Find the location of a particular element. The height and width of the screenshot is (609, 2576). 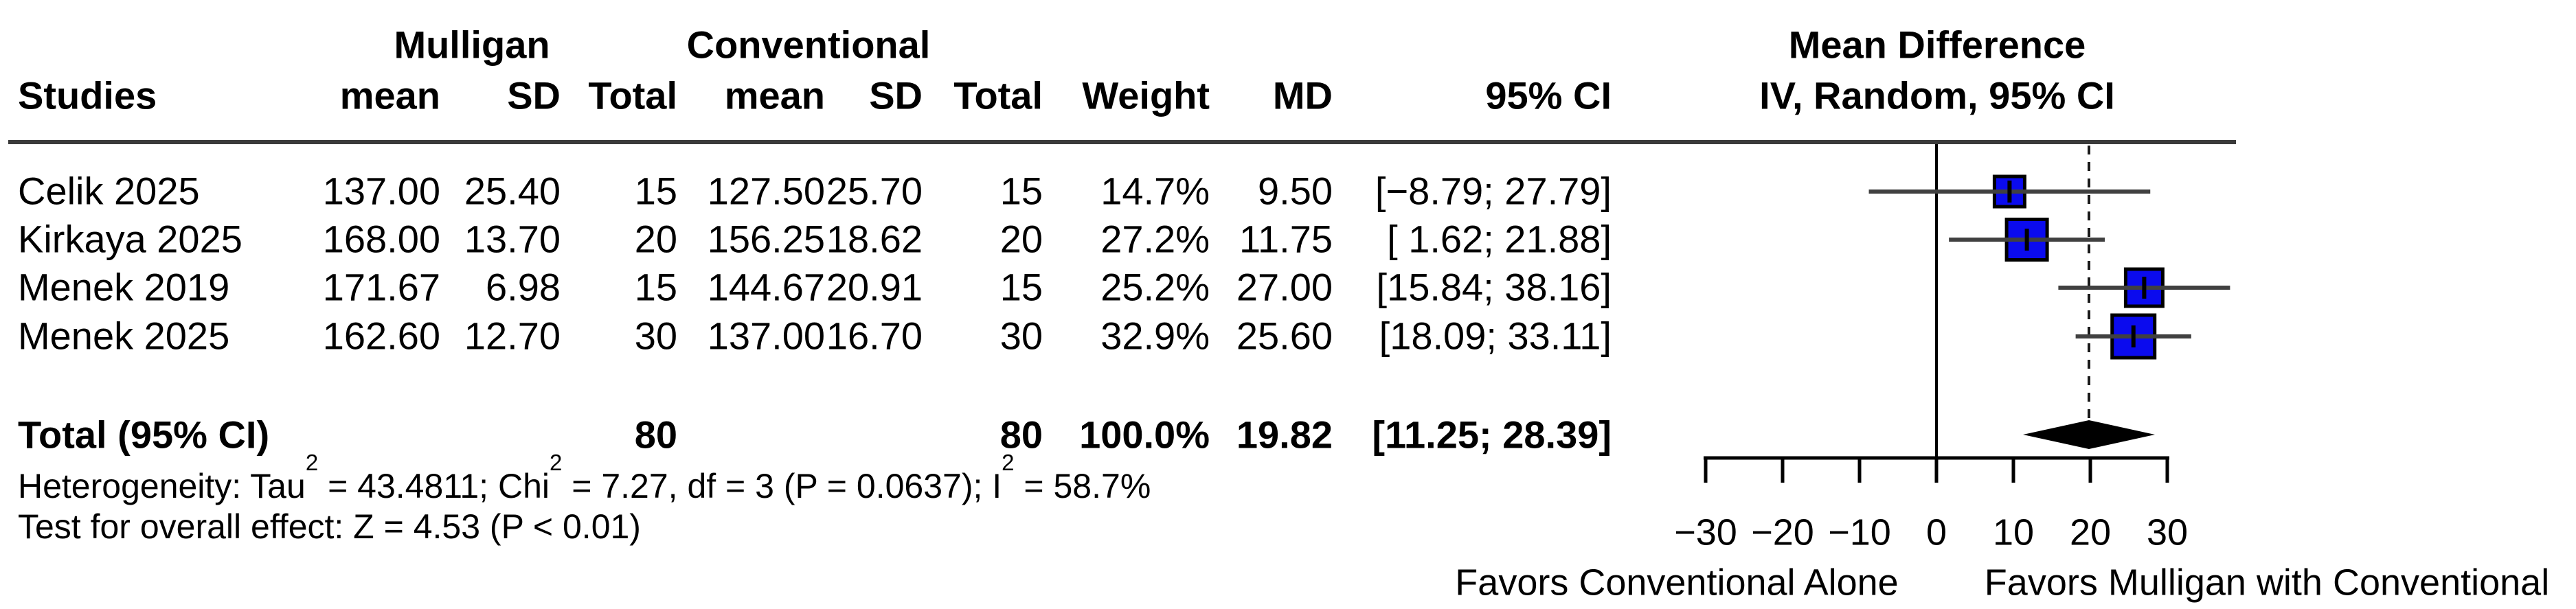

cell-md: 11.75 is located at coordinates (1286, 239).